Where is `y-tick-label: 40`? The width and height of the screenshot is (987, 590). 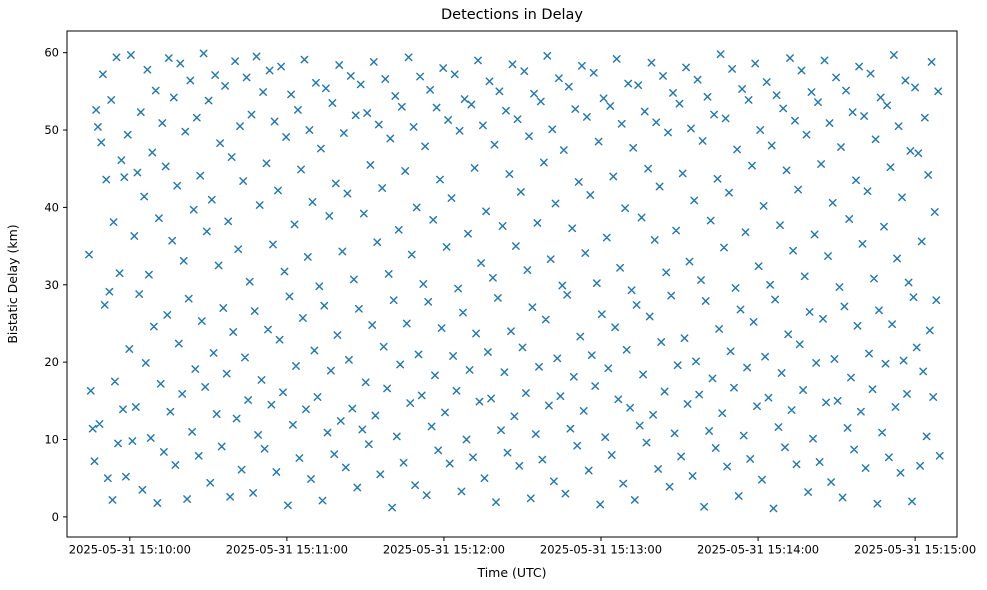
y-tick-label: 40 is located at coordinates (51, 207).